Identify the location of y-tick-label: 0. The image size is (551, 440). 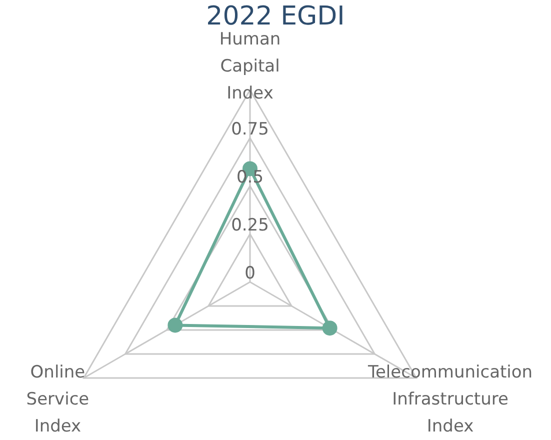
(250, 273).